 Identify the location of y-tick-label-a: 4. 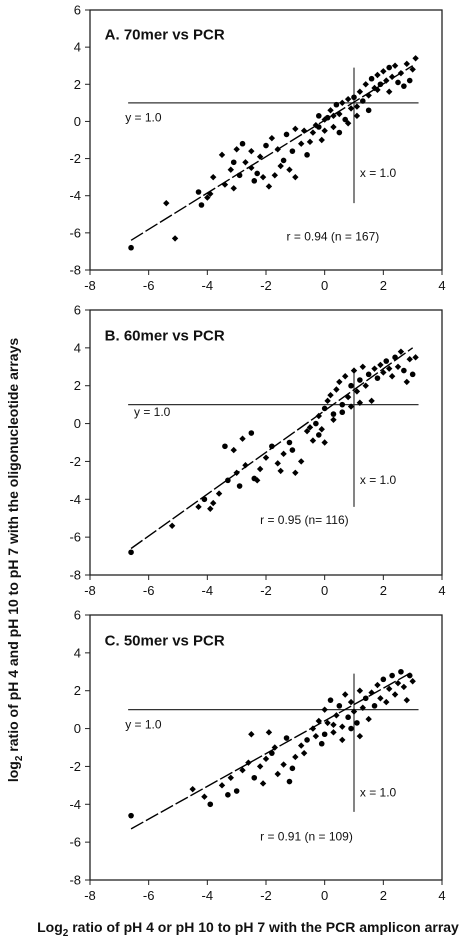
(77, 47).